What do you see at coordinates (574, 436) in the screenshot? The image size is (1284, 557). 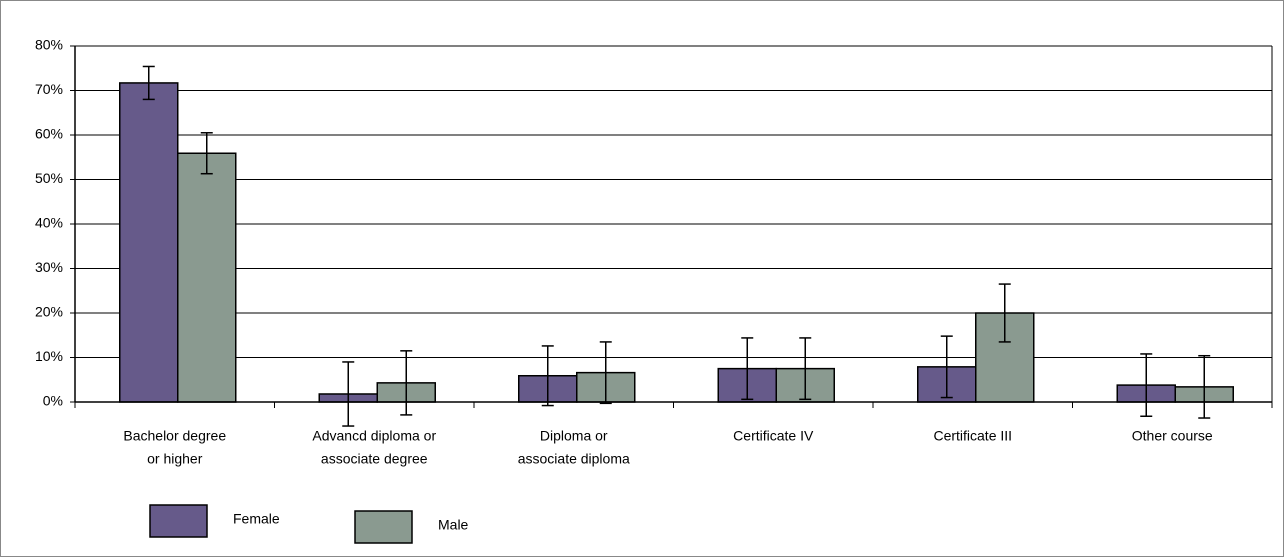 I see `x-tick-label: Diploma or` at bounding box center [574, 436].